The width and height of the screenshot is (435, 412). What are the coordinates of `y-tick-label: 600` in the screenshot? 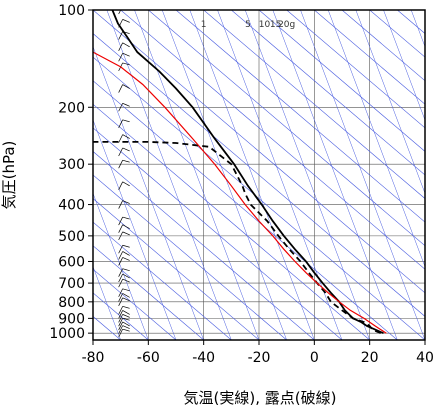 It's located at (71, 262).